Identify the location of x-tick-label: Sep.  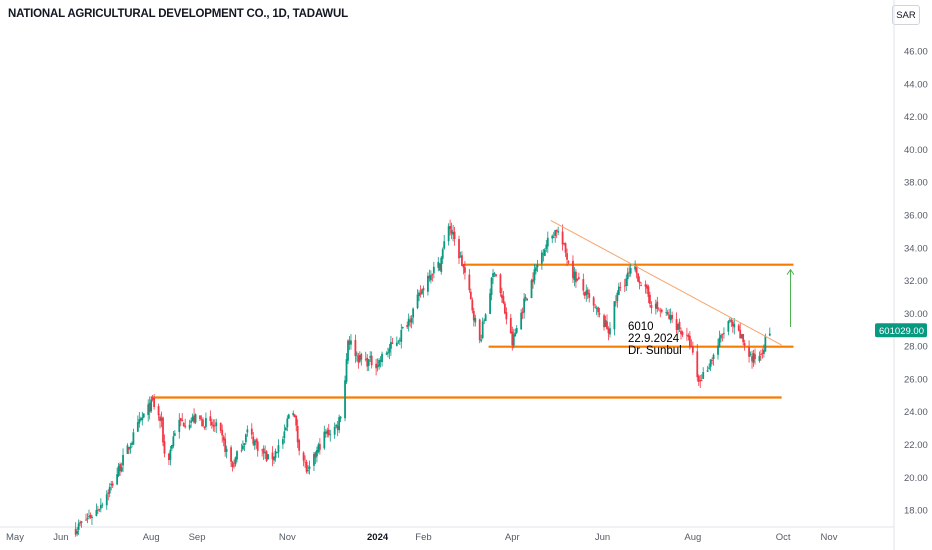
(197, 537).